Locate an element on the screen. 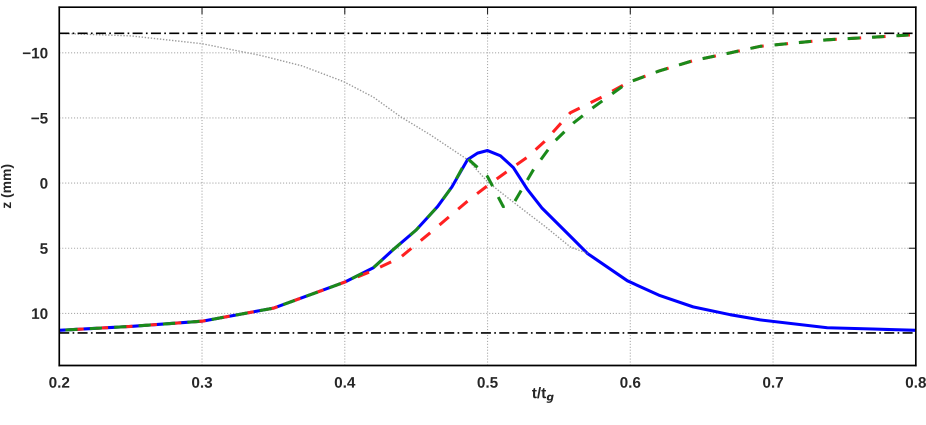  x-tick-label: 0.4 is located at coordinates (345, 382).